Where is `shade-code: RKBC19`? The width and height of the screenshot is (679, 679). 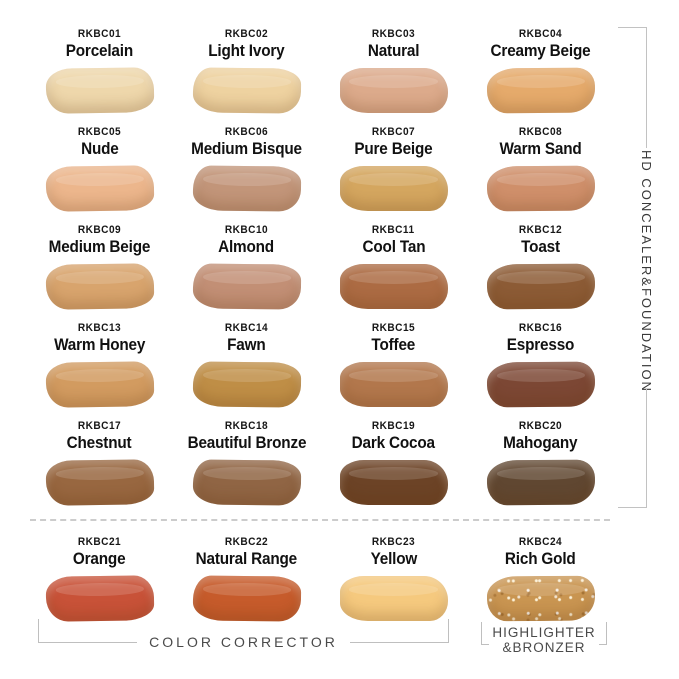 shade-code: RKBC19 is located at coordinates (393, 426).